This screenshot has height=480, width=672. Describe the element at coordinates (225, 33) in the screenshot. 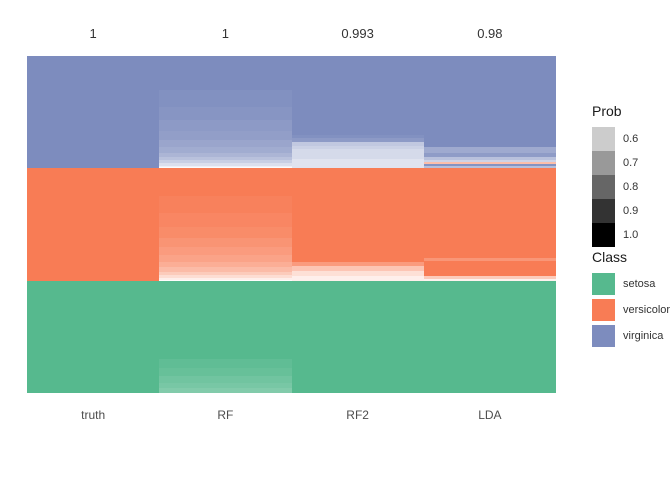

I see `accuracy-label-RF: 1` at that location.